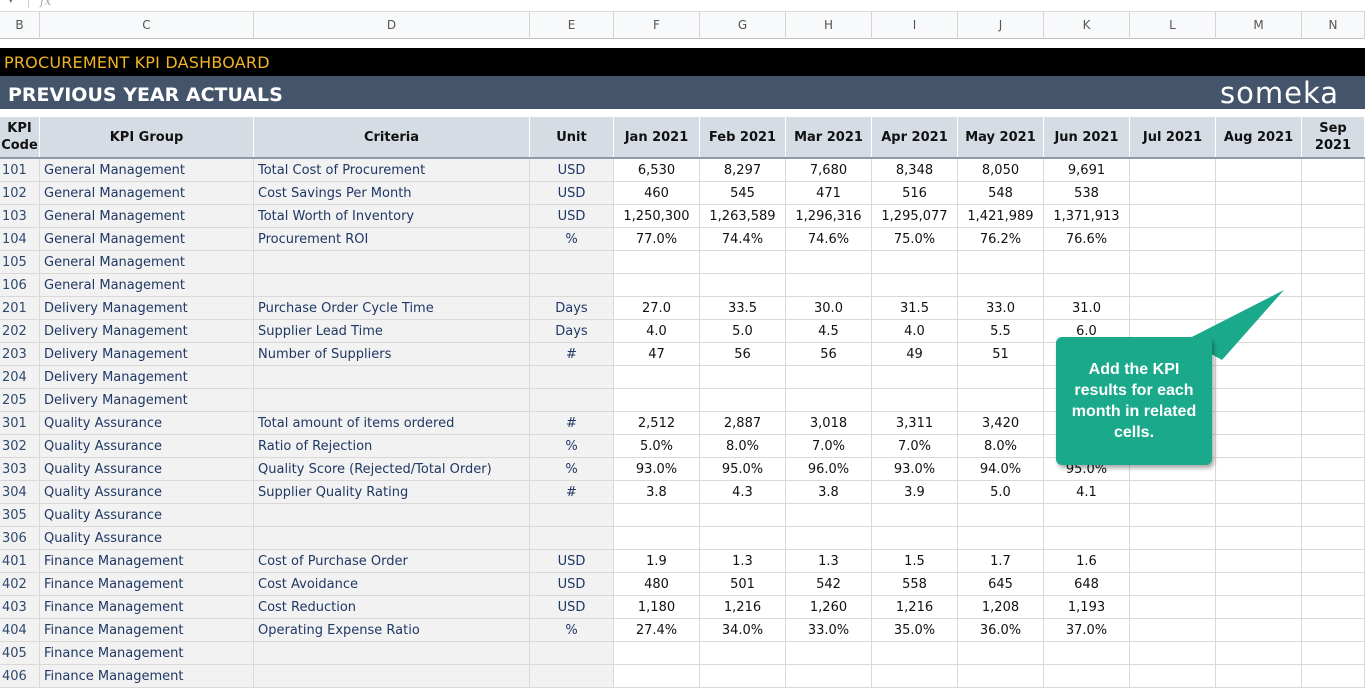 This screenshot has width=1365, height=700. What do you see at coordinates (147, 25) in the screenshot?
I see `column-header-c: C` at bounding box center [147, 25].